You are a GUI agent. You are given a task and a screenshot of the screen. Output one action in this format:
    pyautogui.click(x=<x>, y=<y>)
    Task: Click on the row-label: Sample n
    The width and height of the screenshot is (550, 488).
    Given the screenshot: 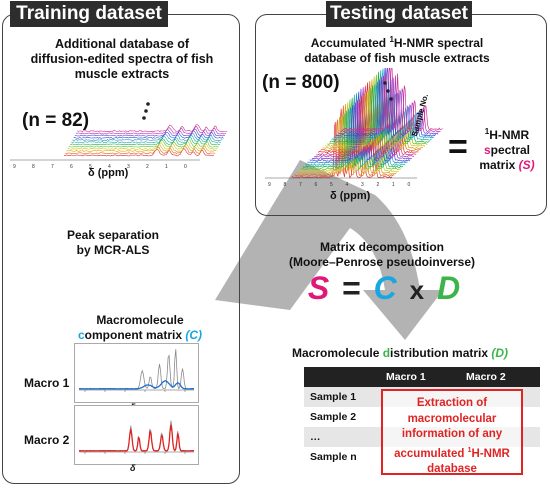 What is the action you would take?
    pyautogui.click(x=342, y=457)
    